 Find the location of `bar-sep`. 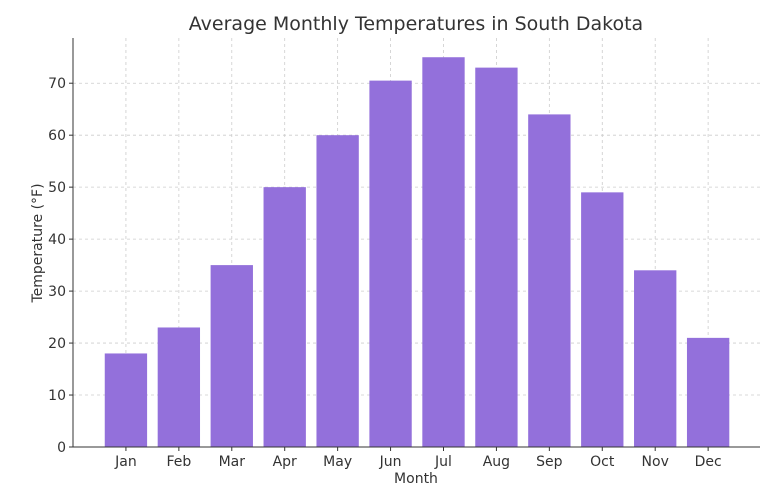

bar-sep is located at coordinates (549, 280).